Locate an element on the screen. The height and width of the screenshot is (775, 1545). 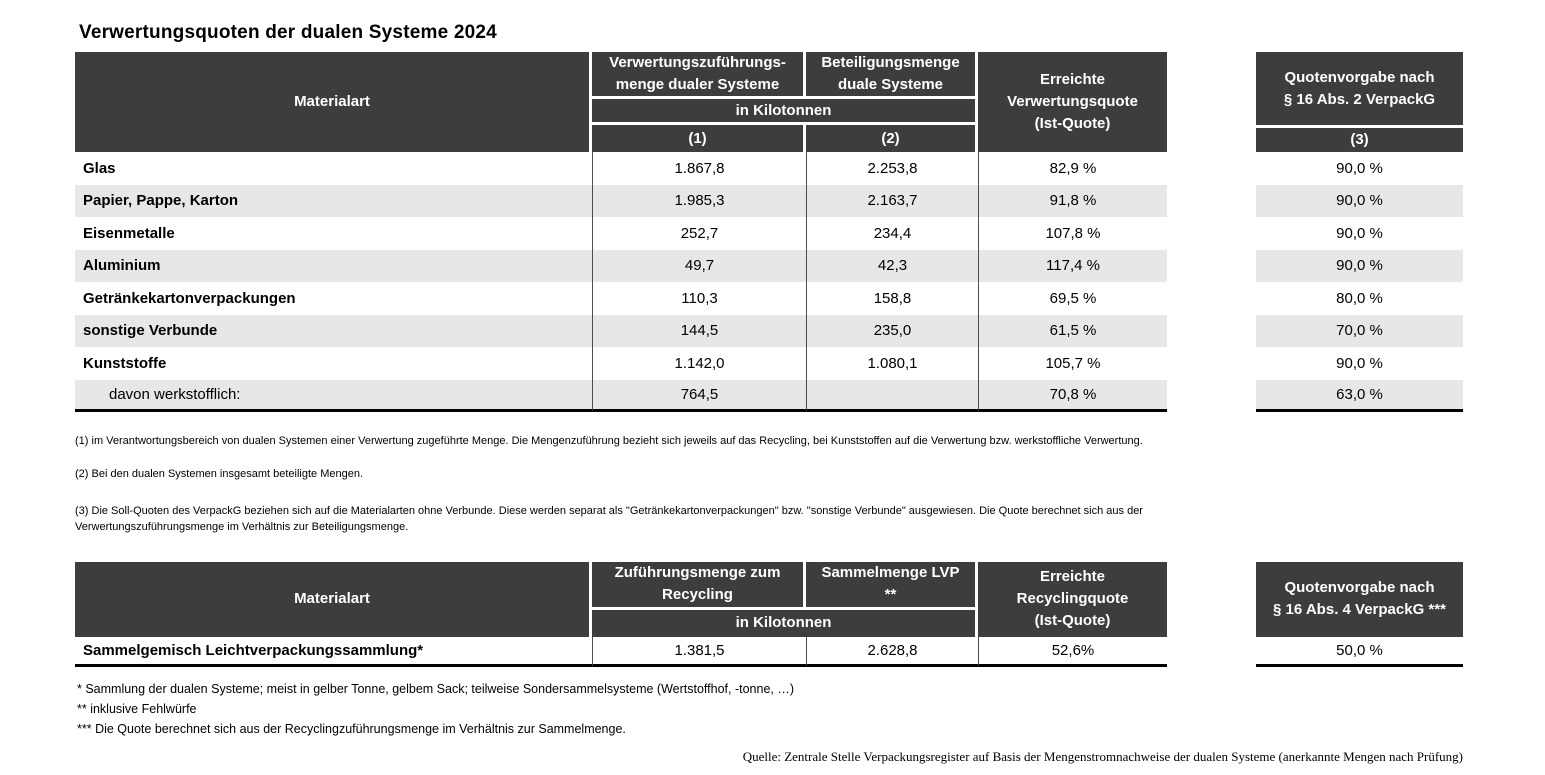
ist-quote-cell: 61,5 % is located at coordinates (1072, 330).